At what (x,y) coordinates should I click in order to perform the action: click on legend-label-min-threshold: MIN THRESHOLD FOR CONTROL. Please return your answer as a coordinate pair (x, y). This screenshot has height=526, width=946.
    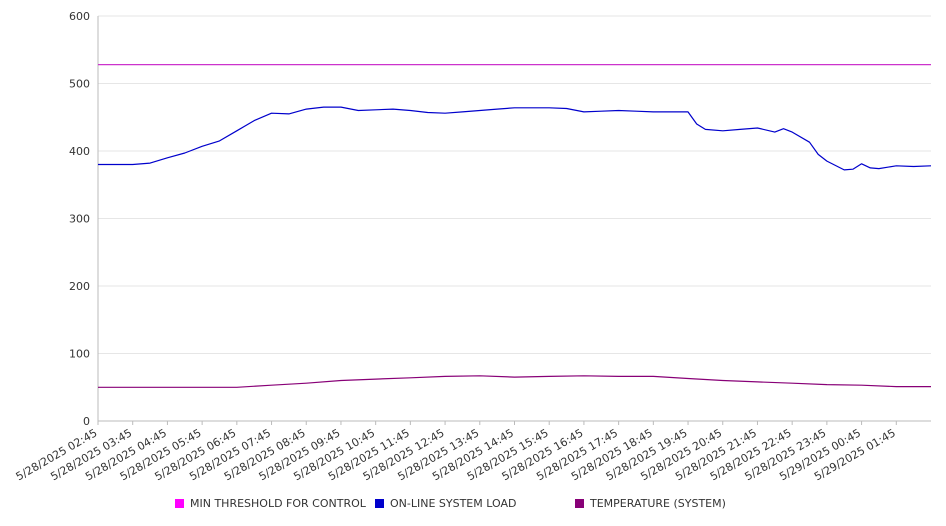
    Looking at the image, I should click on (278, 503).